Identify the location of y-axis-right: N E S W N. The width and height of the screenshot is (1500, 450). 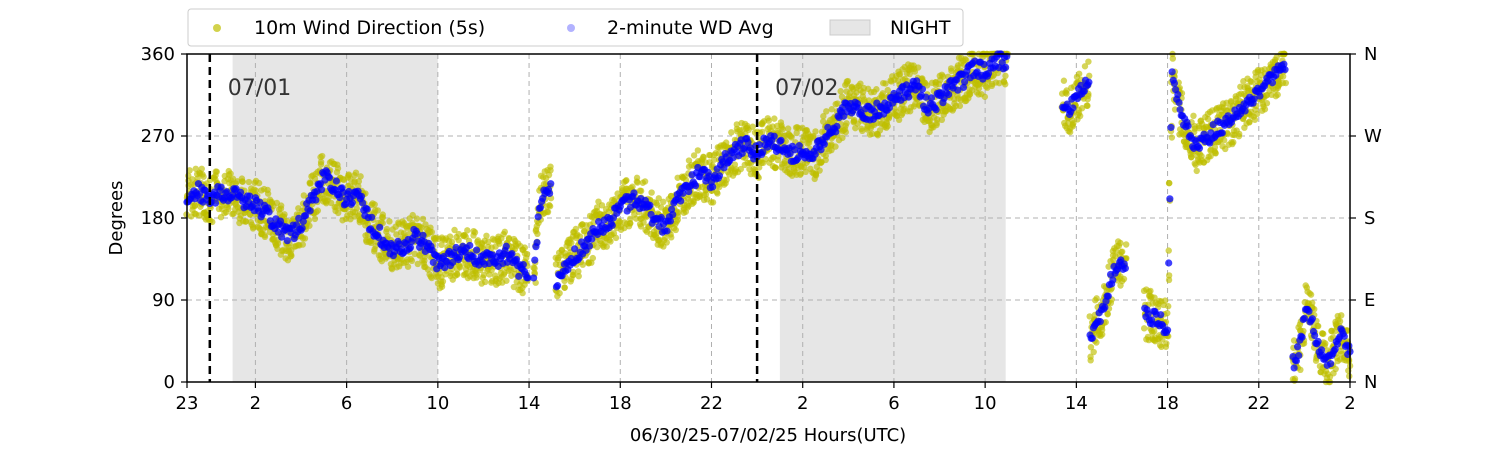
(1366, 218).